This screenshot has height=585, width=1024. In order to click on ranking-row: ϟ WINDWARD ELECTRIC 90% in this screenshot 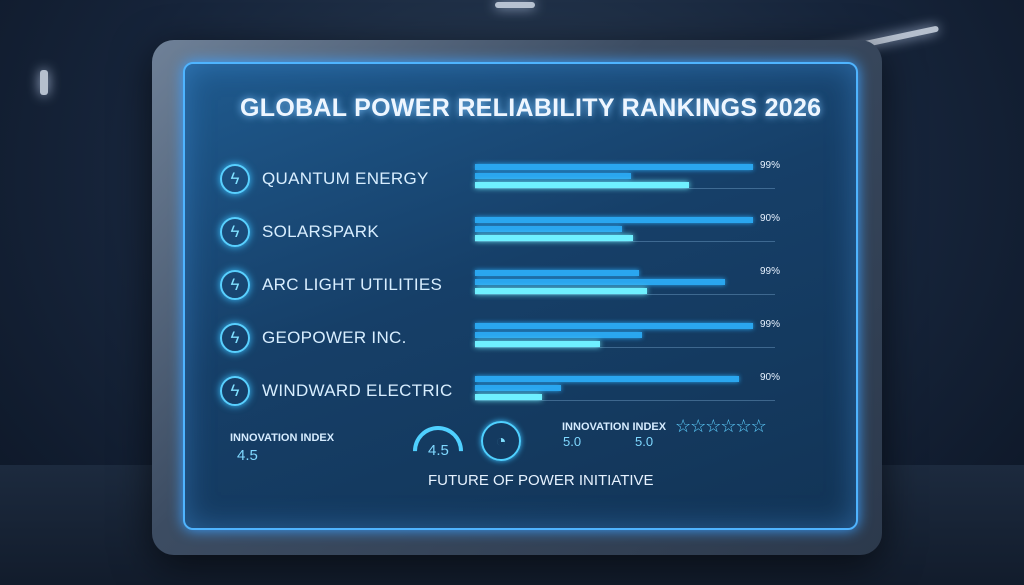, I will do `click(530, 394)`.